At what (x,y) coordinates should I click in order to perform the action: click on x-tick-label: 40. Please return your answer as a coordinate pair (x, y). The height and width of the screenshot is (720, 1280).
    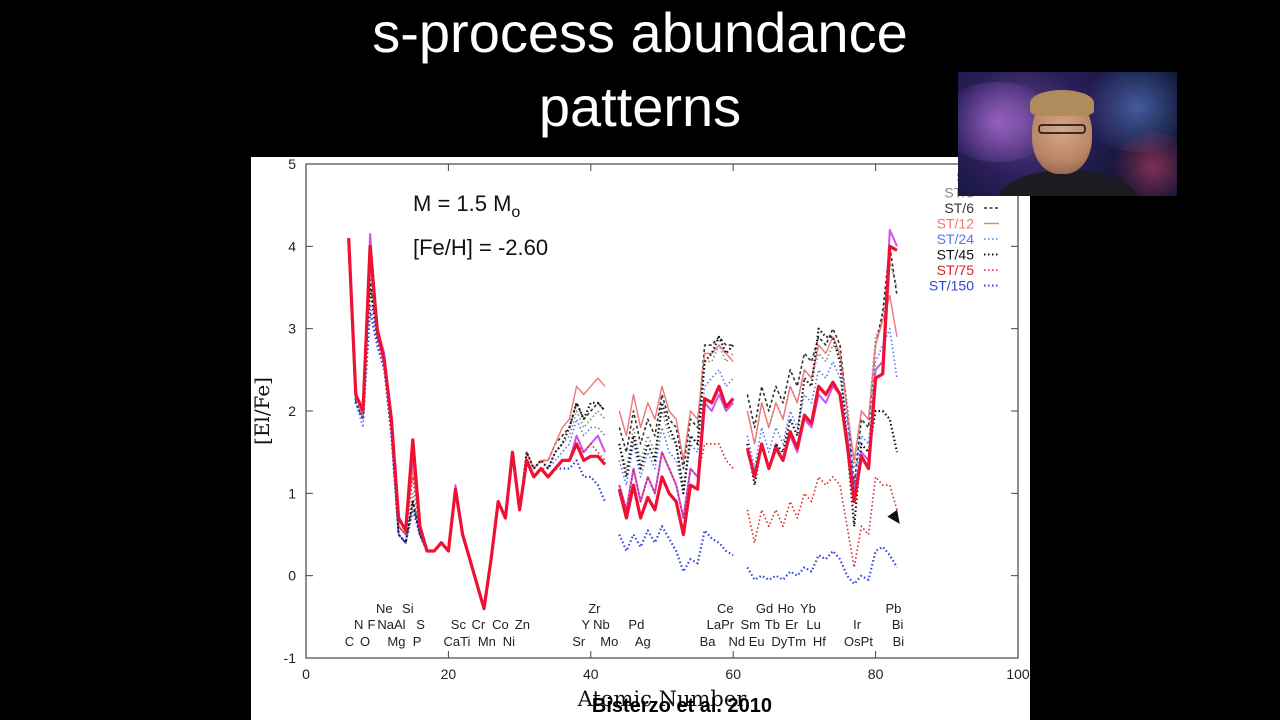
    Looking at the image, I should click on (591, 674).